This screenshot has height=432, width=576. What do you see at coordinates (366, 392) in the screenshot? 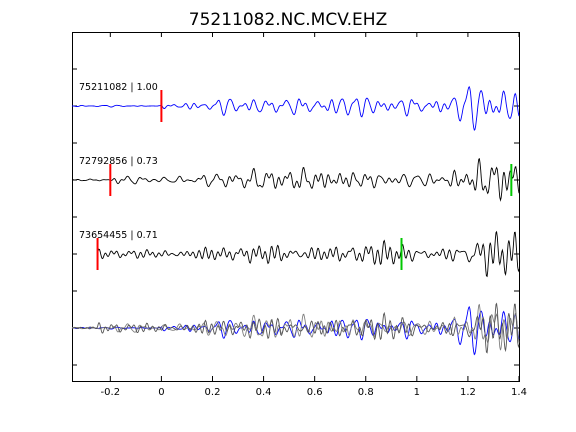
I see `x-tick-label: 0.8` at bounding box center [366, 392].